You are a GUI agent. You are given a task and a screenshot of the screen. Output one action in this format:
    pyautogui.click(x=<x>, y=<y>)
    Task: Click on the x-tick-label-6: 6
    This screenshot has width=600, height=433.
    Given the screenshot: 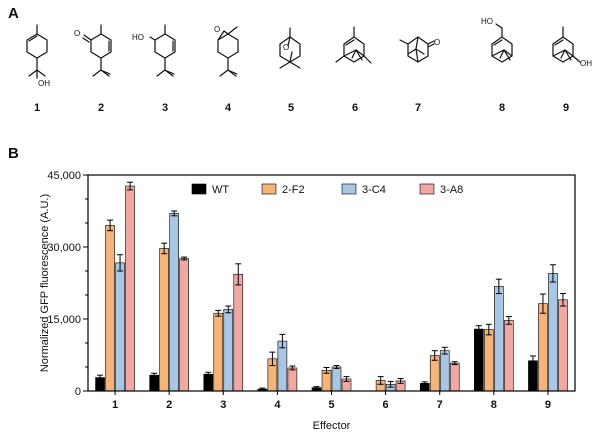 What is the action you would take?
    pyautogui.click(x=386, y=405)
    